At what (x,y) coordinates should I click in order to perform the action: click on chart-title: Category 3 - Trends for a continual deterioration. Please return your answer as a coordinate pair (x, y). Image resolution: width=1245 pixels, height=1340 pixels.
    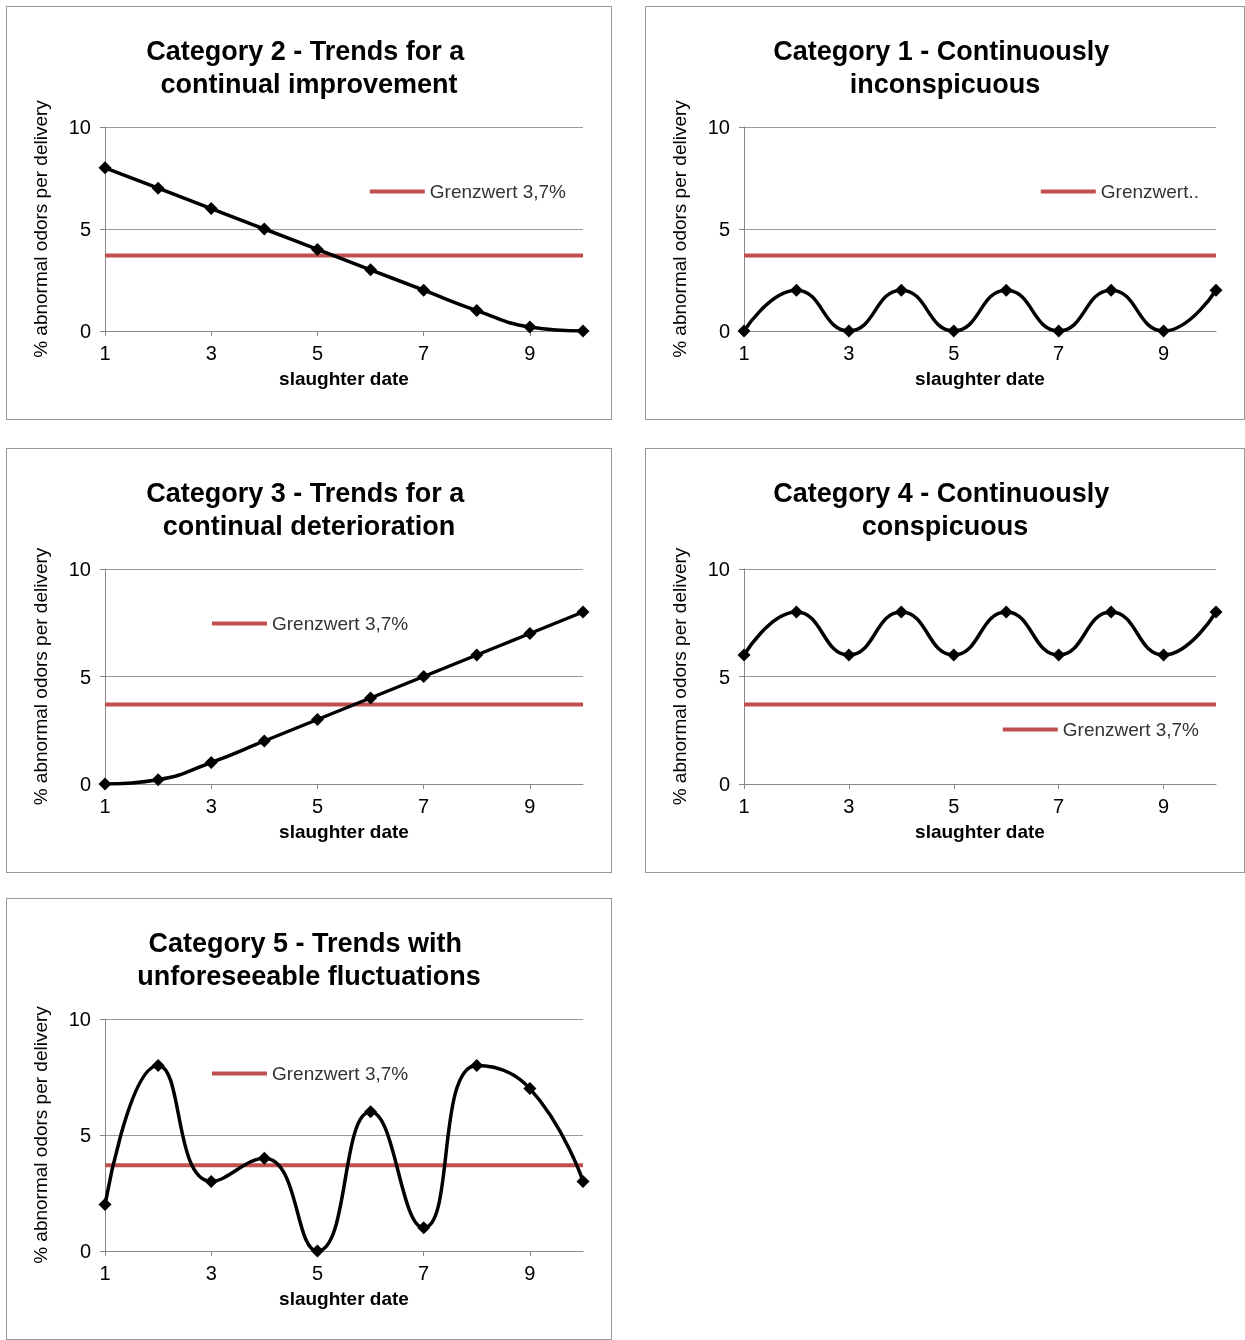
    Looking at the image, I should click on (309, 509).